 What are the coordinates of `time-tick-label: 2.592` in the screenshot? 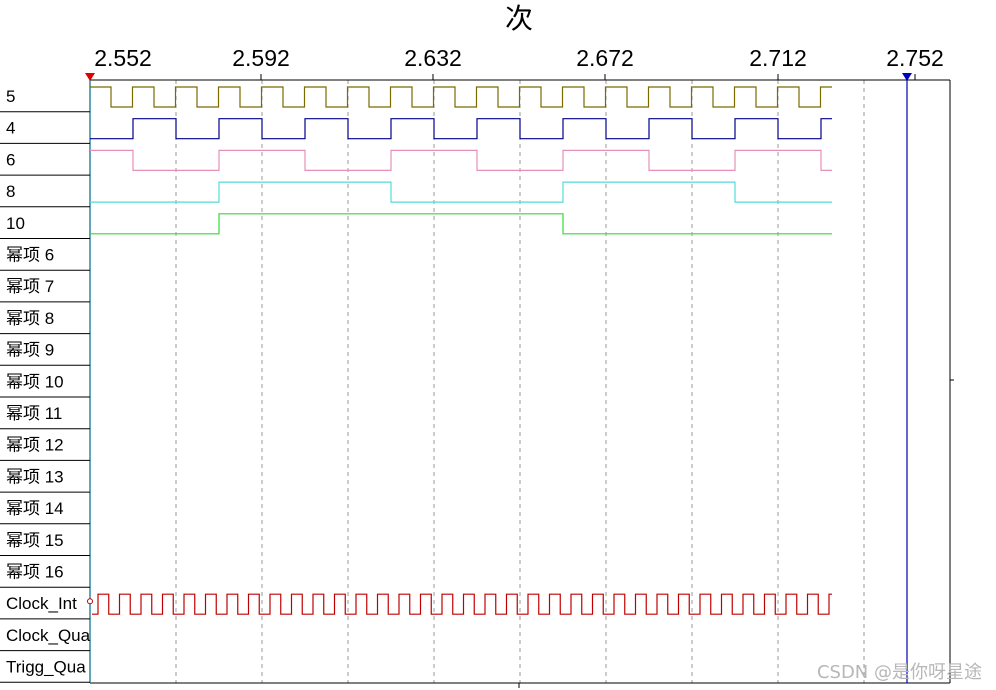 It's located at (261, 58).